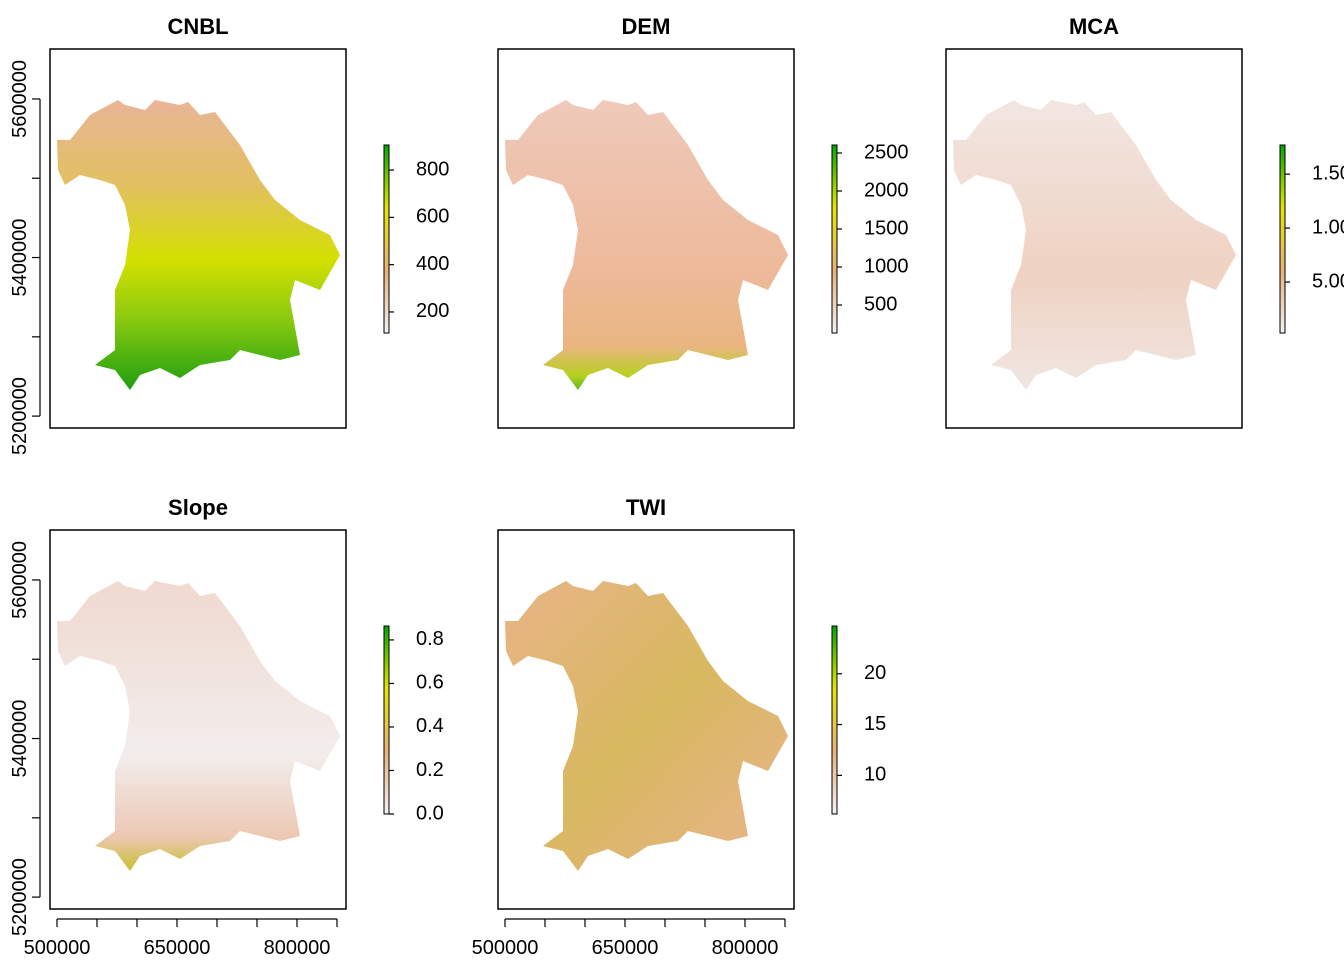 The image size is (1344, 960). I want to click on colorbar-tick-label: 1.50e-04, so click(1328, 173).